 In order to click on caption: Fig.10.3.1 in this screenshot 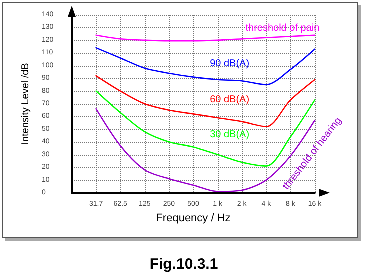, I will do `click(184, 264)`.